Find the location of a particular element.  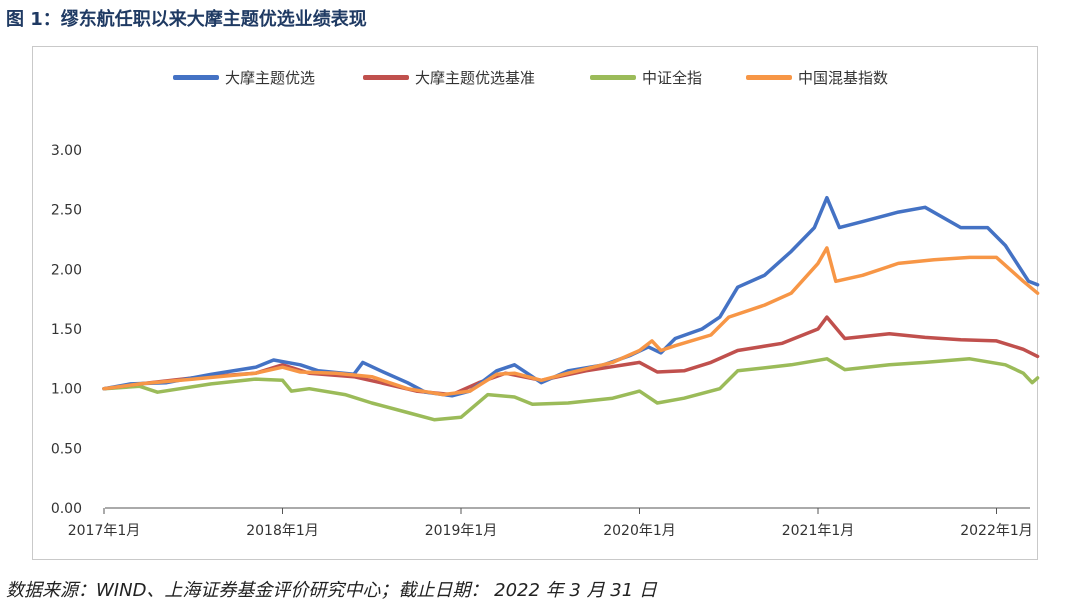

legend-swatch-fund is located at coordinates (196, 77).